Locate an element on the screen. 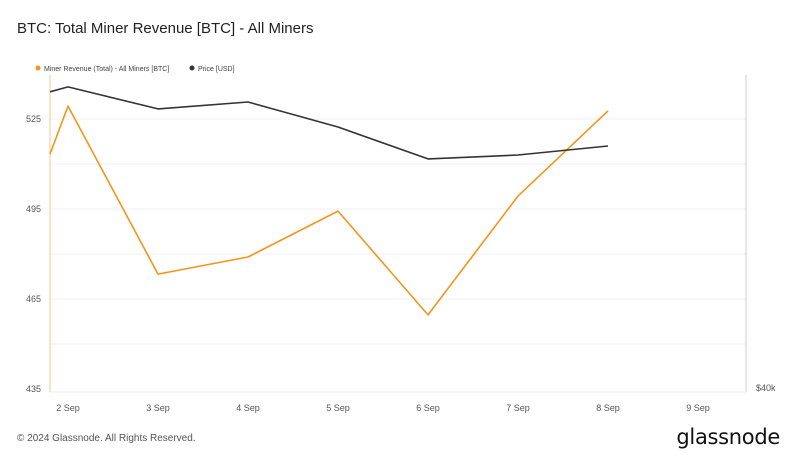 Image resolution: width=800 pixels, height=460 pixels. y-right-tick-label: $40k is located at coordinates (766, 388).